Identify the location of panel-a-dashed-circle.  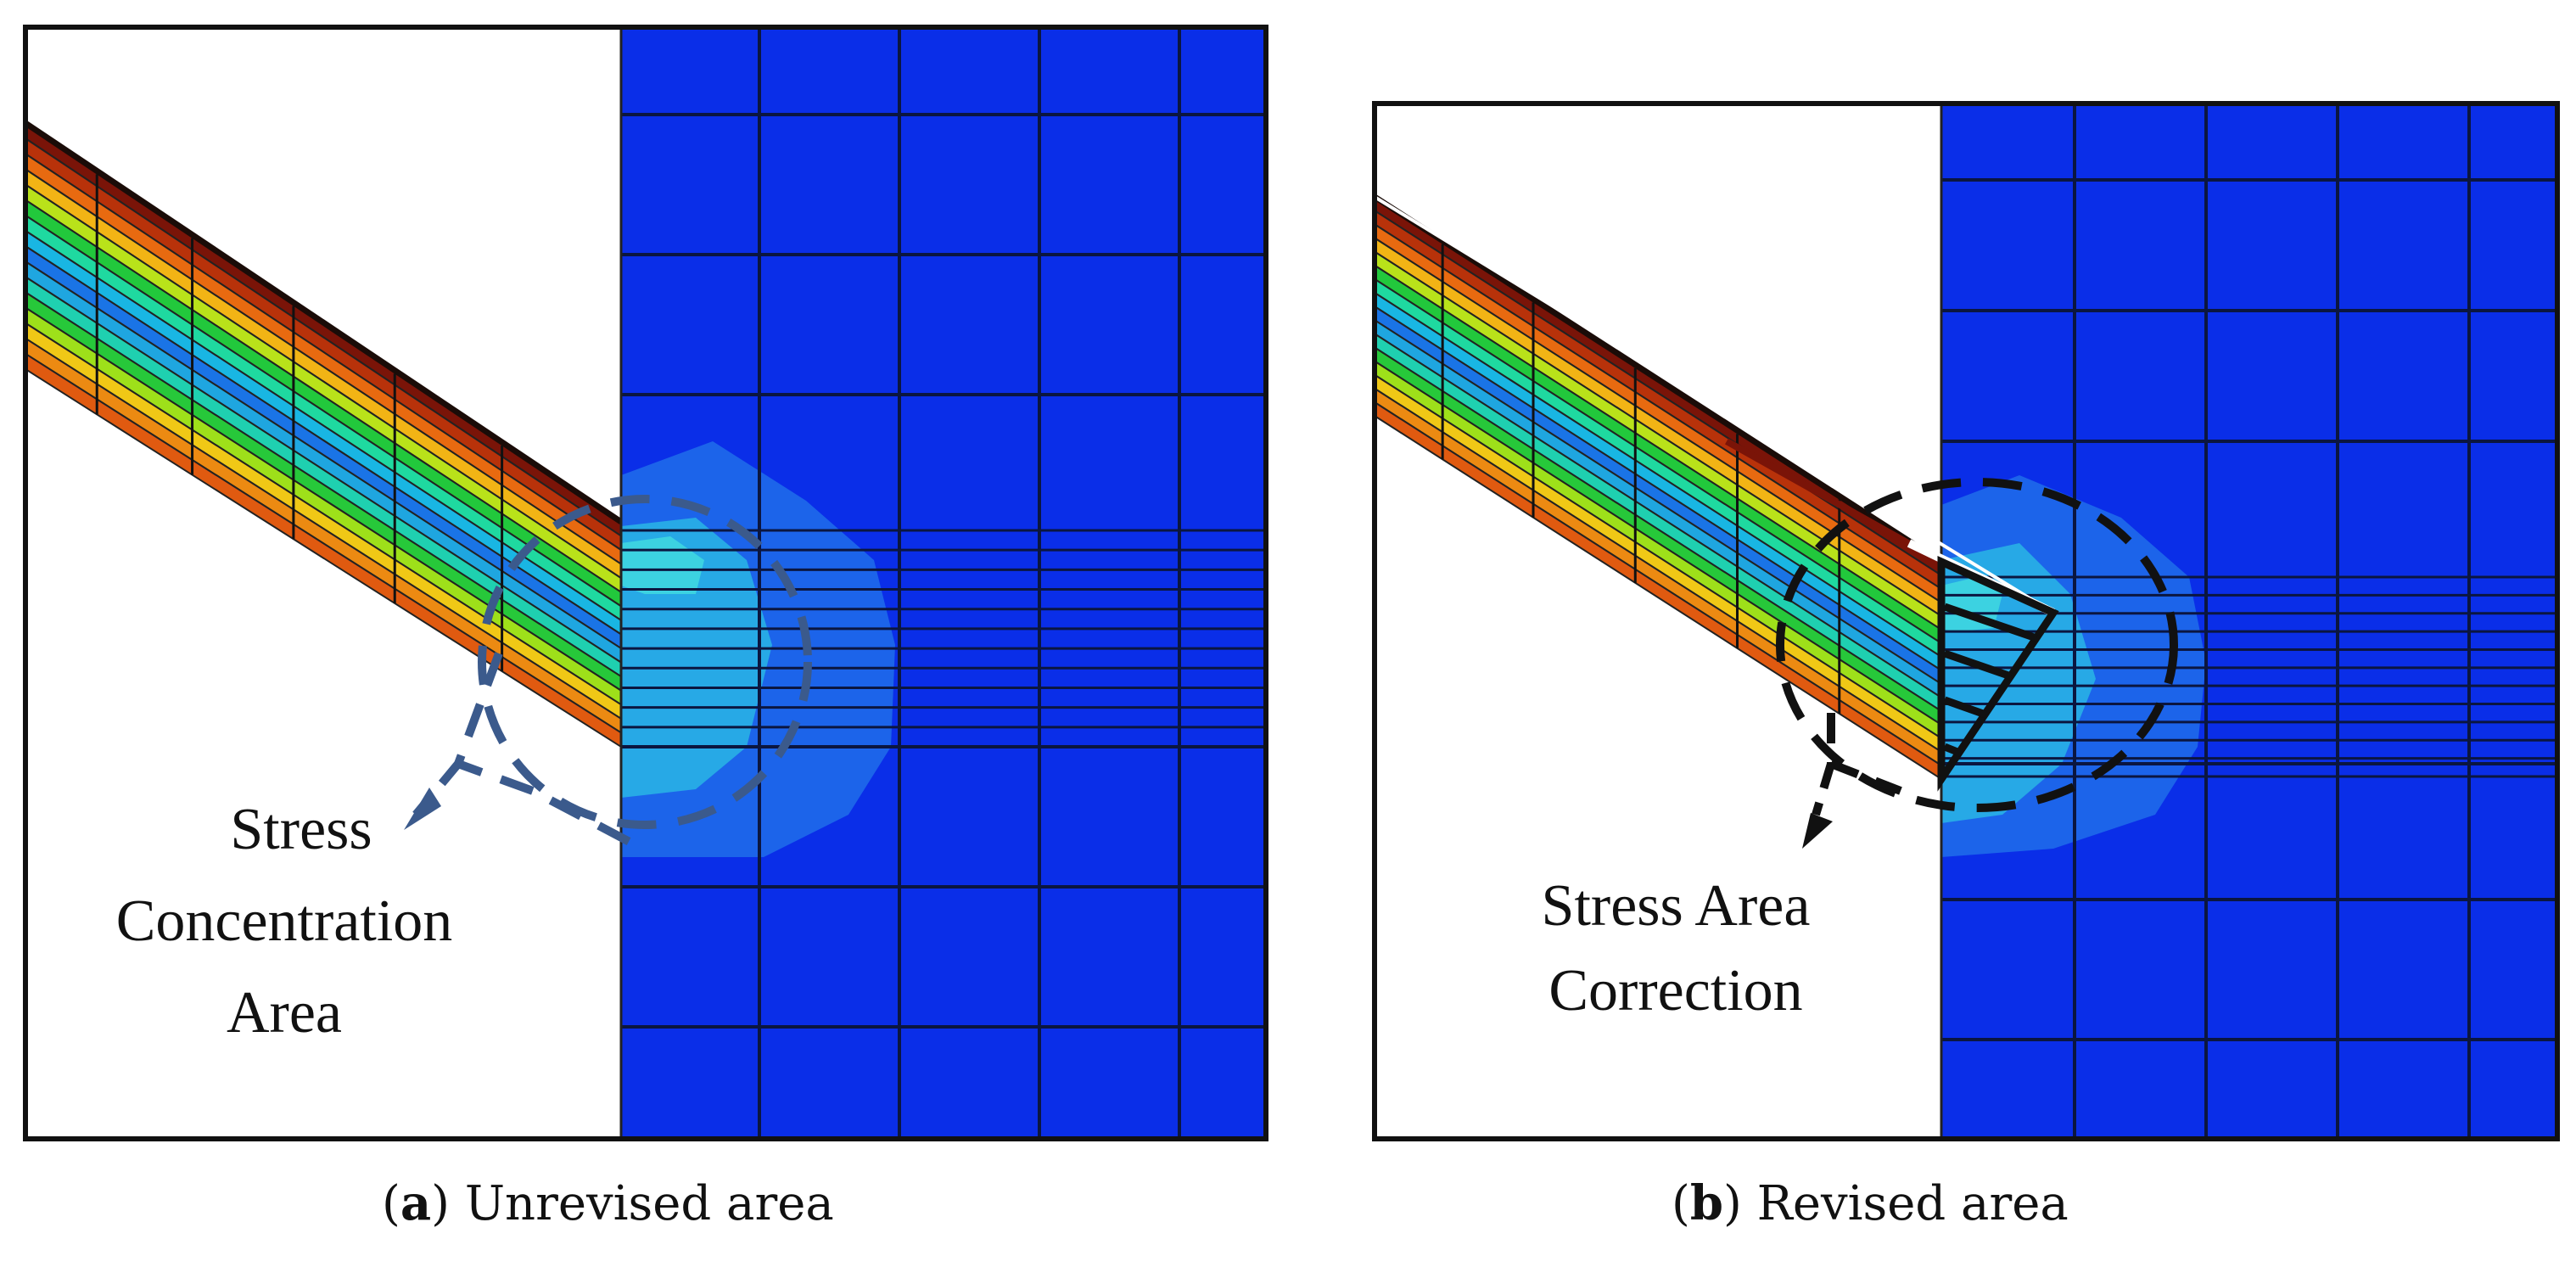
(645, 662).